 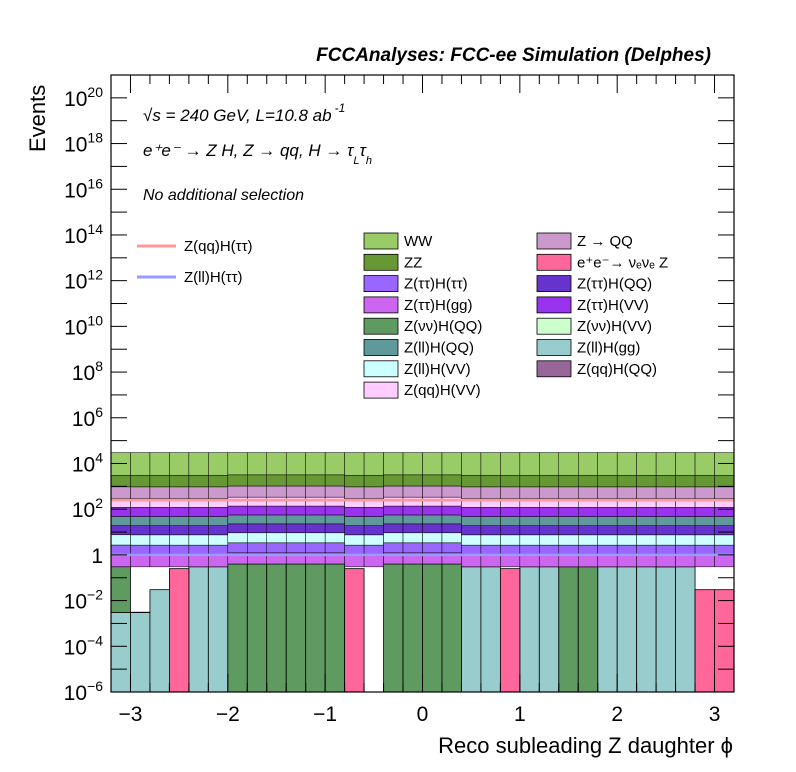 What do you see at coordinates (622, 262) in the screenshot?
I see `legend-label: e⁺e⁻→ νₑνₑ Z` at bounding box center [622, 262].